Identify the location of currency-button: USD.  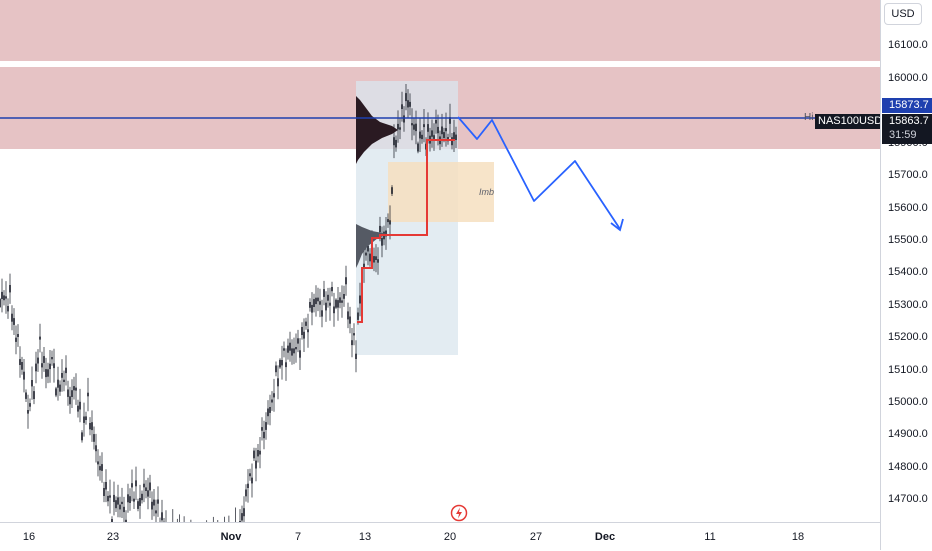
(903, 14).